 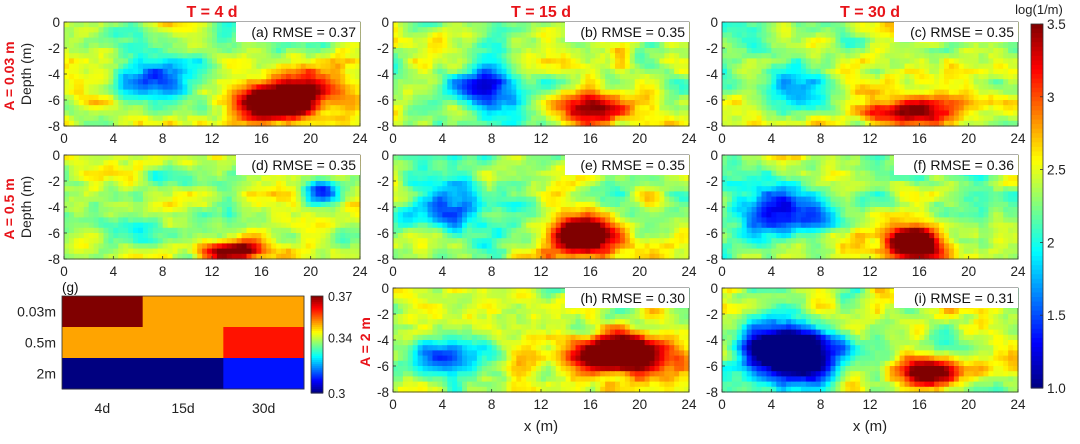 I want to click on row-title: A = 2 m, so click(x=365, y=342).